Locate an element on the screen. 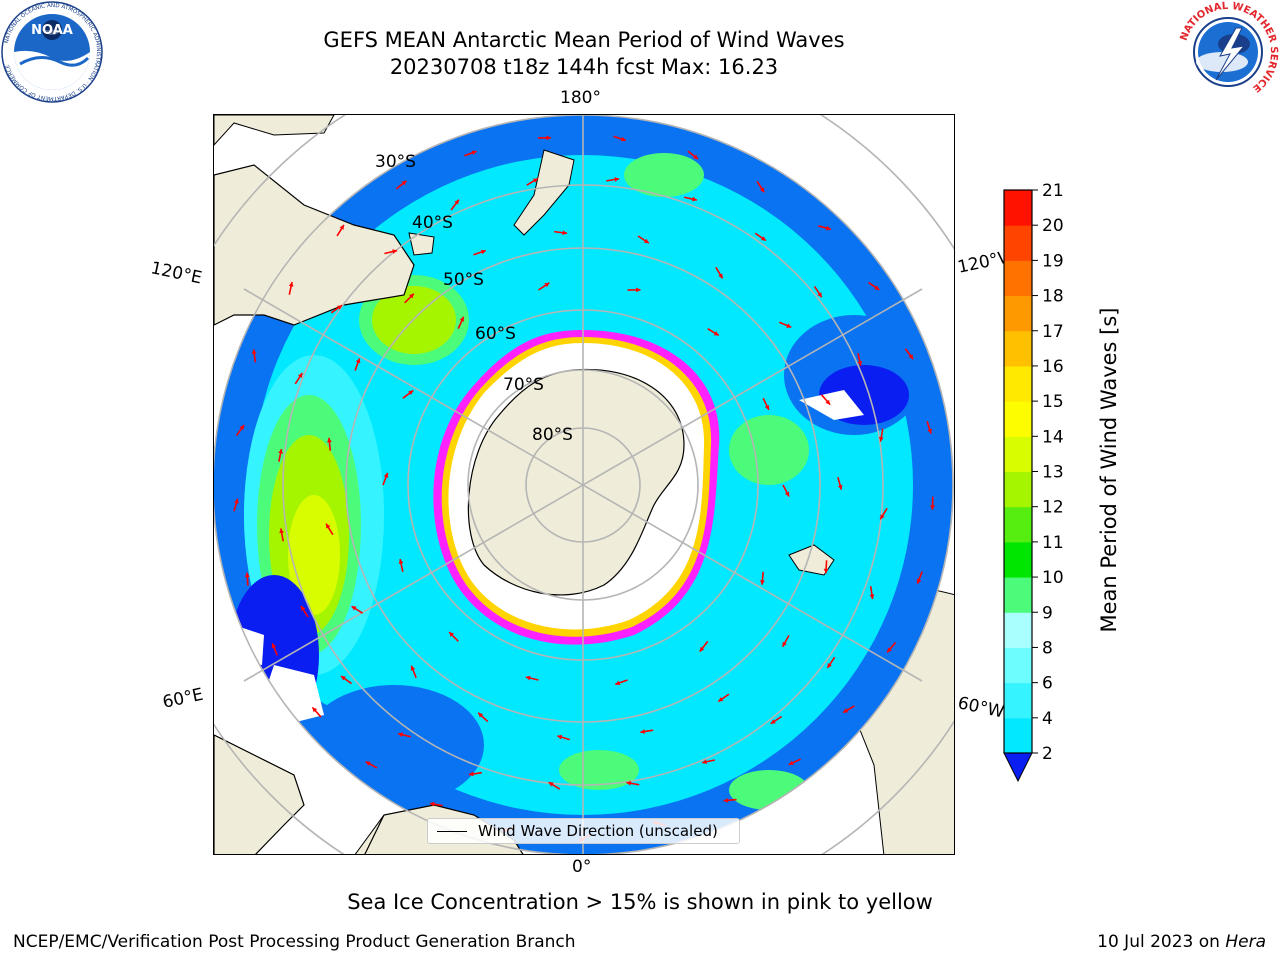 The image size is (1280, 960). lat-label-50s: 50°S is located at coordinates (463, 280).